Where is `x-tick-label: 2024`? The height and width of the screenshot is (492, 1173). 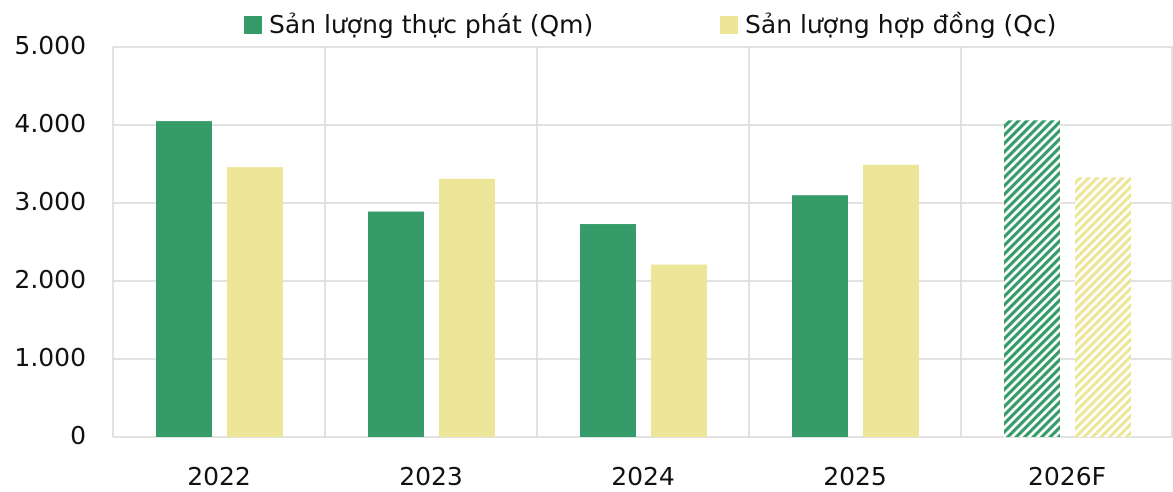 x-tick-label: 2024 is located at coordinates (643, 476).